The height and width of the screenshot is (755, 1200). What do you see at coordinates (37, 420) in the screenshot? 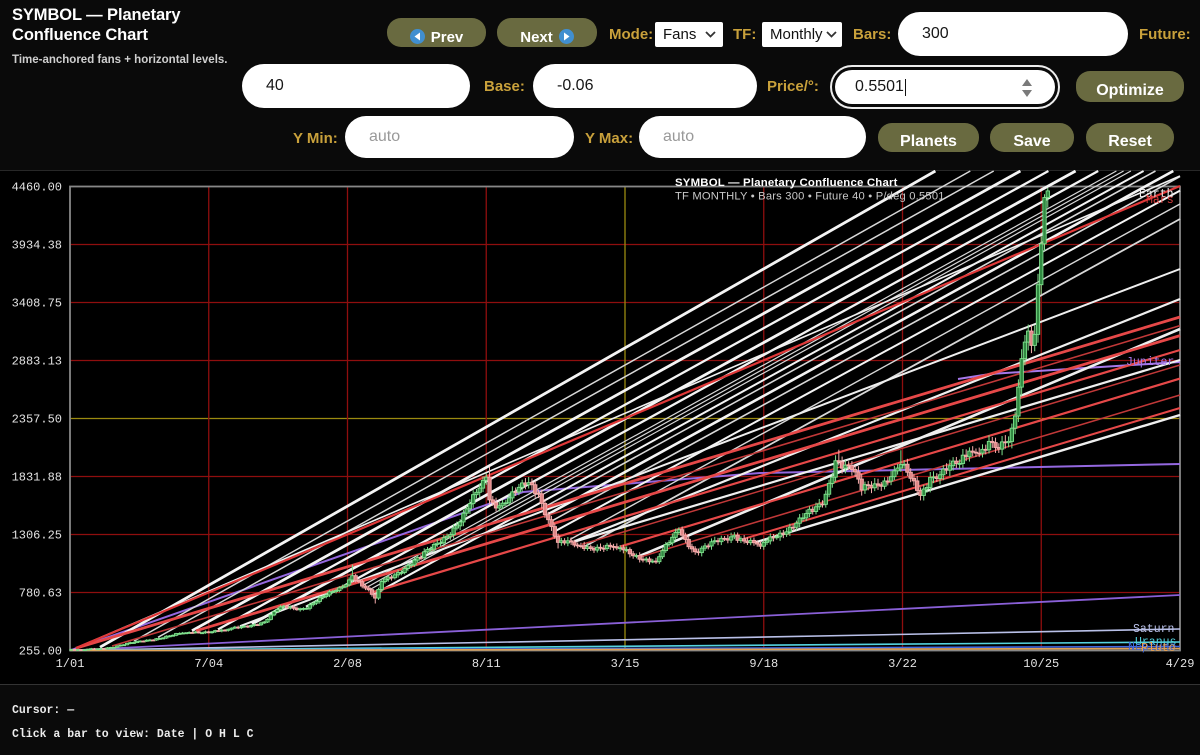
I see `svg-text: 2357.50` at bounding box center [37, 420].